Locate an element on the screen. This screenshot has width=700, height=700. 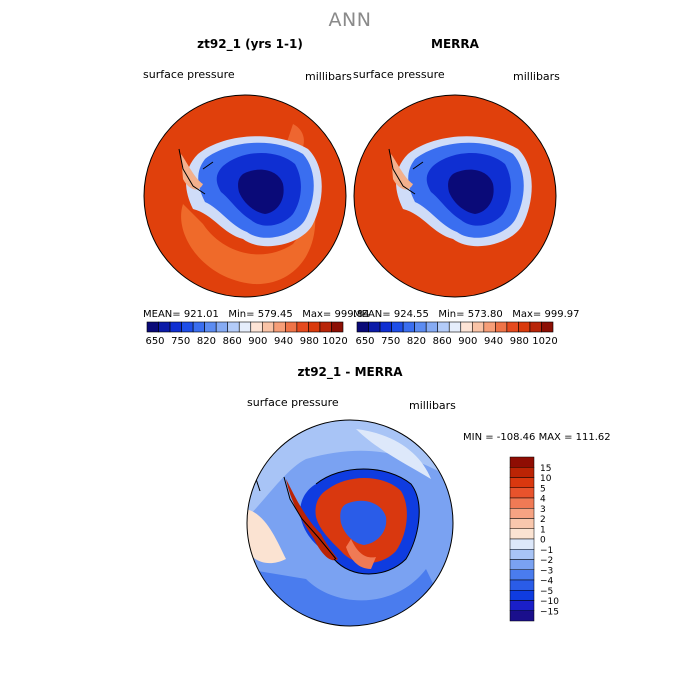
diff-colorbar-tick-label: −1 is located at coordinates (546, 551).